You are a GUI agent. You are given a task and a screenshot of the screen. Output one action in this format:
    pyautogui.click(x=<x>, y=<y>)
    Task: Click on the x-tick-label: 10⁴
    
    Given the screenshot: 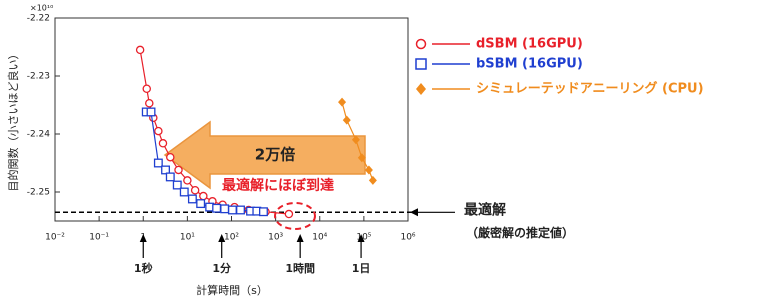 What is the action you would take?
    pyautogui.click(x=319, y=238)
    